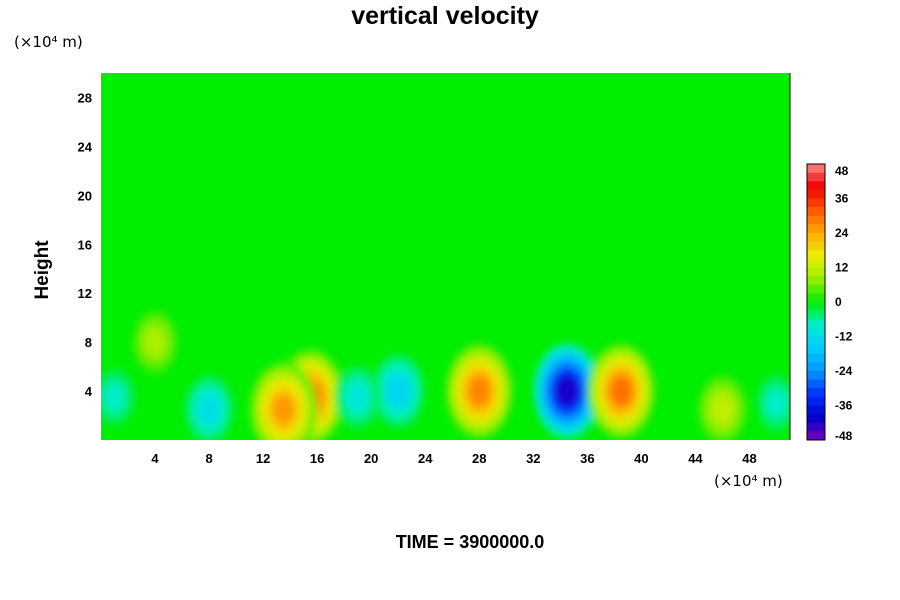 This screenshot has width=900, height=600. Describe the element at coordinates (208, 458) in the screenshot. I see `x-tick-label: 8` at that location.